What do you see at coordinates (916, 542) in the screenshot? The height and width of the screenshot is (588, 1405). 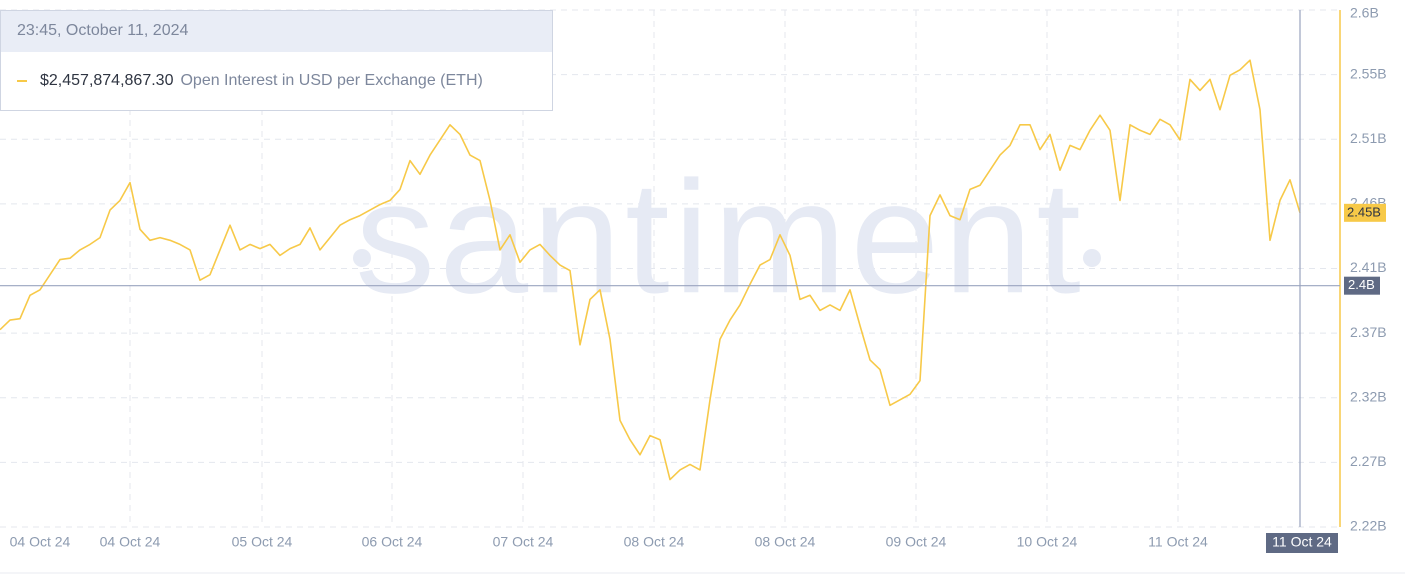 I see `x-tick-label: 09 Oct 24` at bounding box center [916, 542].